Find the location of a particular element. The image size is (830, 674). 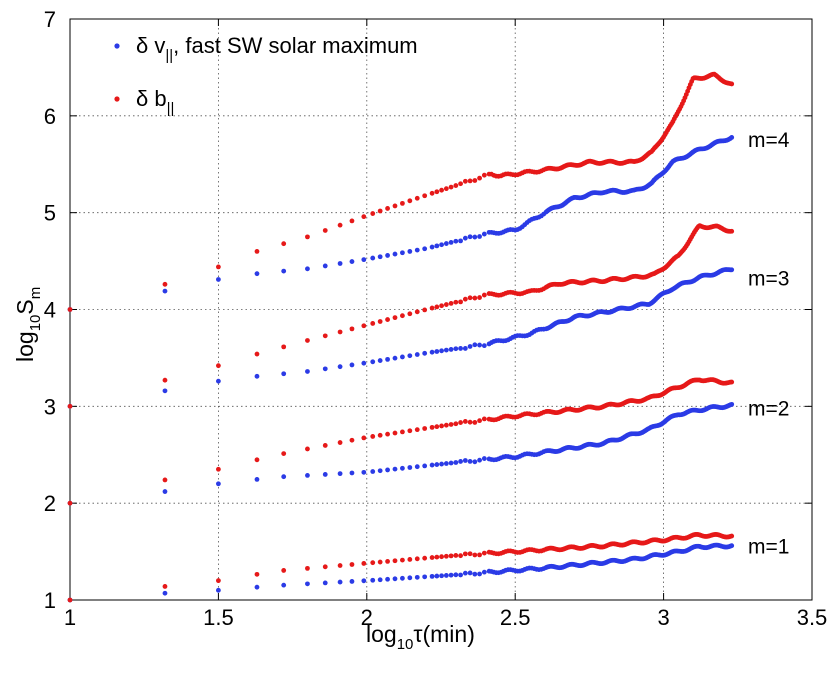

x-tick-label: 1.5 is located at coordinates (218, 617).